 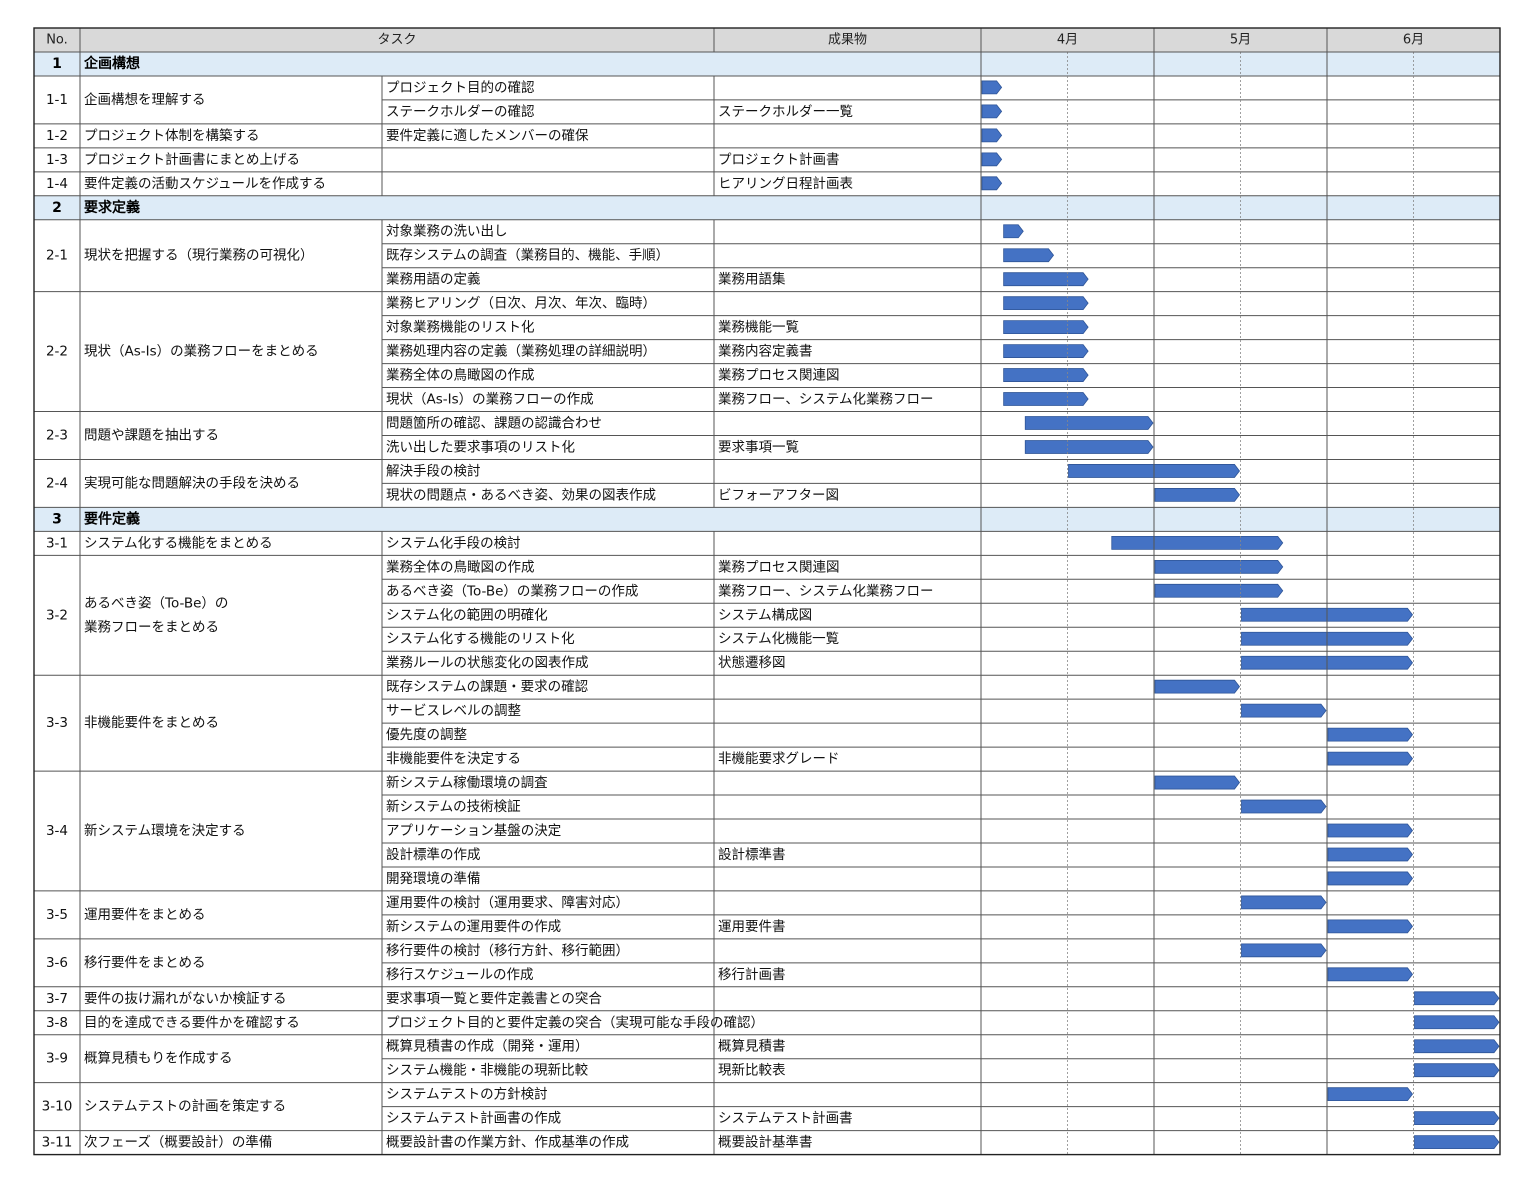 I want to click on subtask-label: プロジェクト目的の確認, so click(x=460, y=88).